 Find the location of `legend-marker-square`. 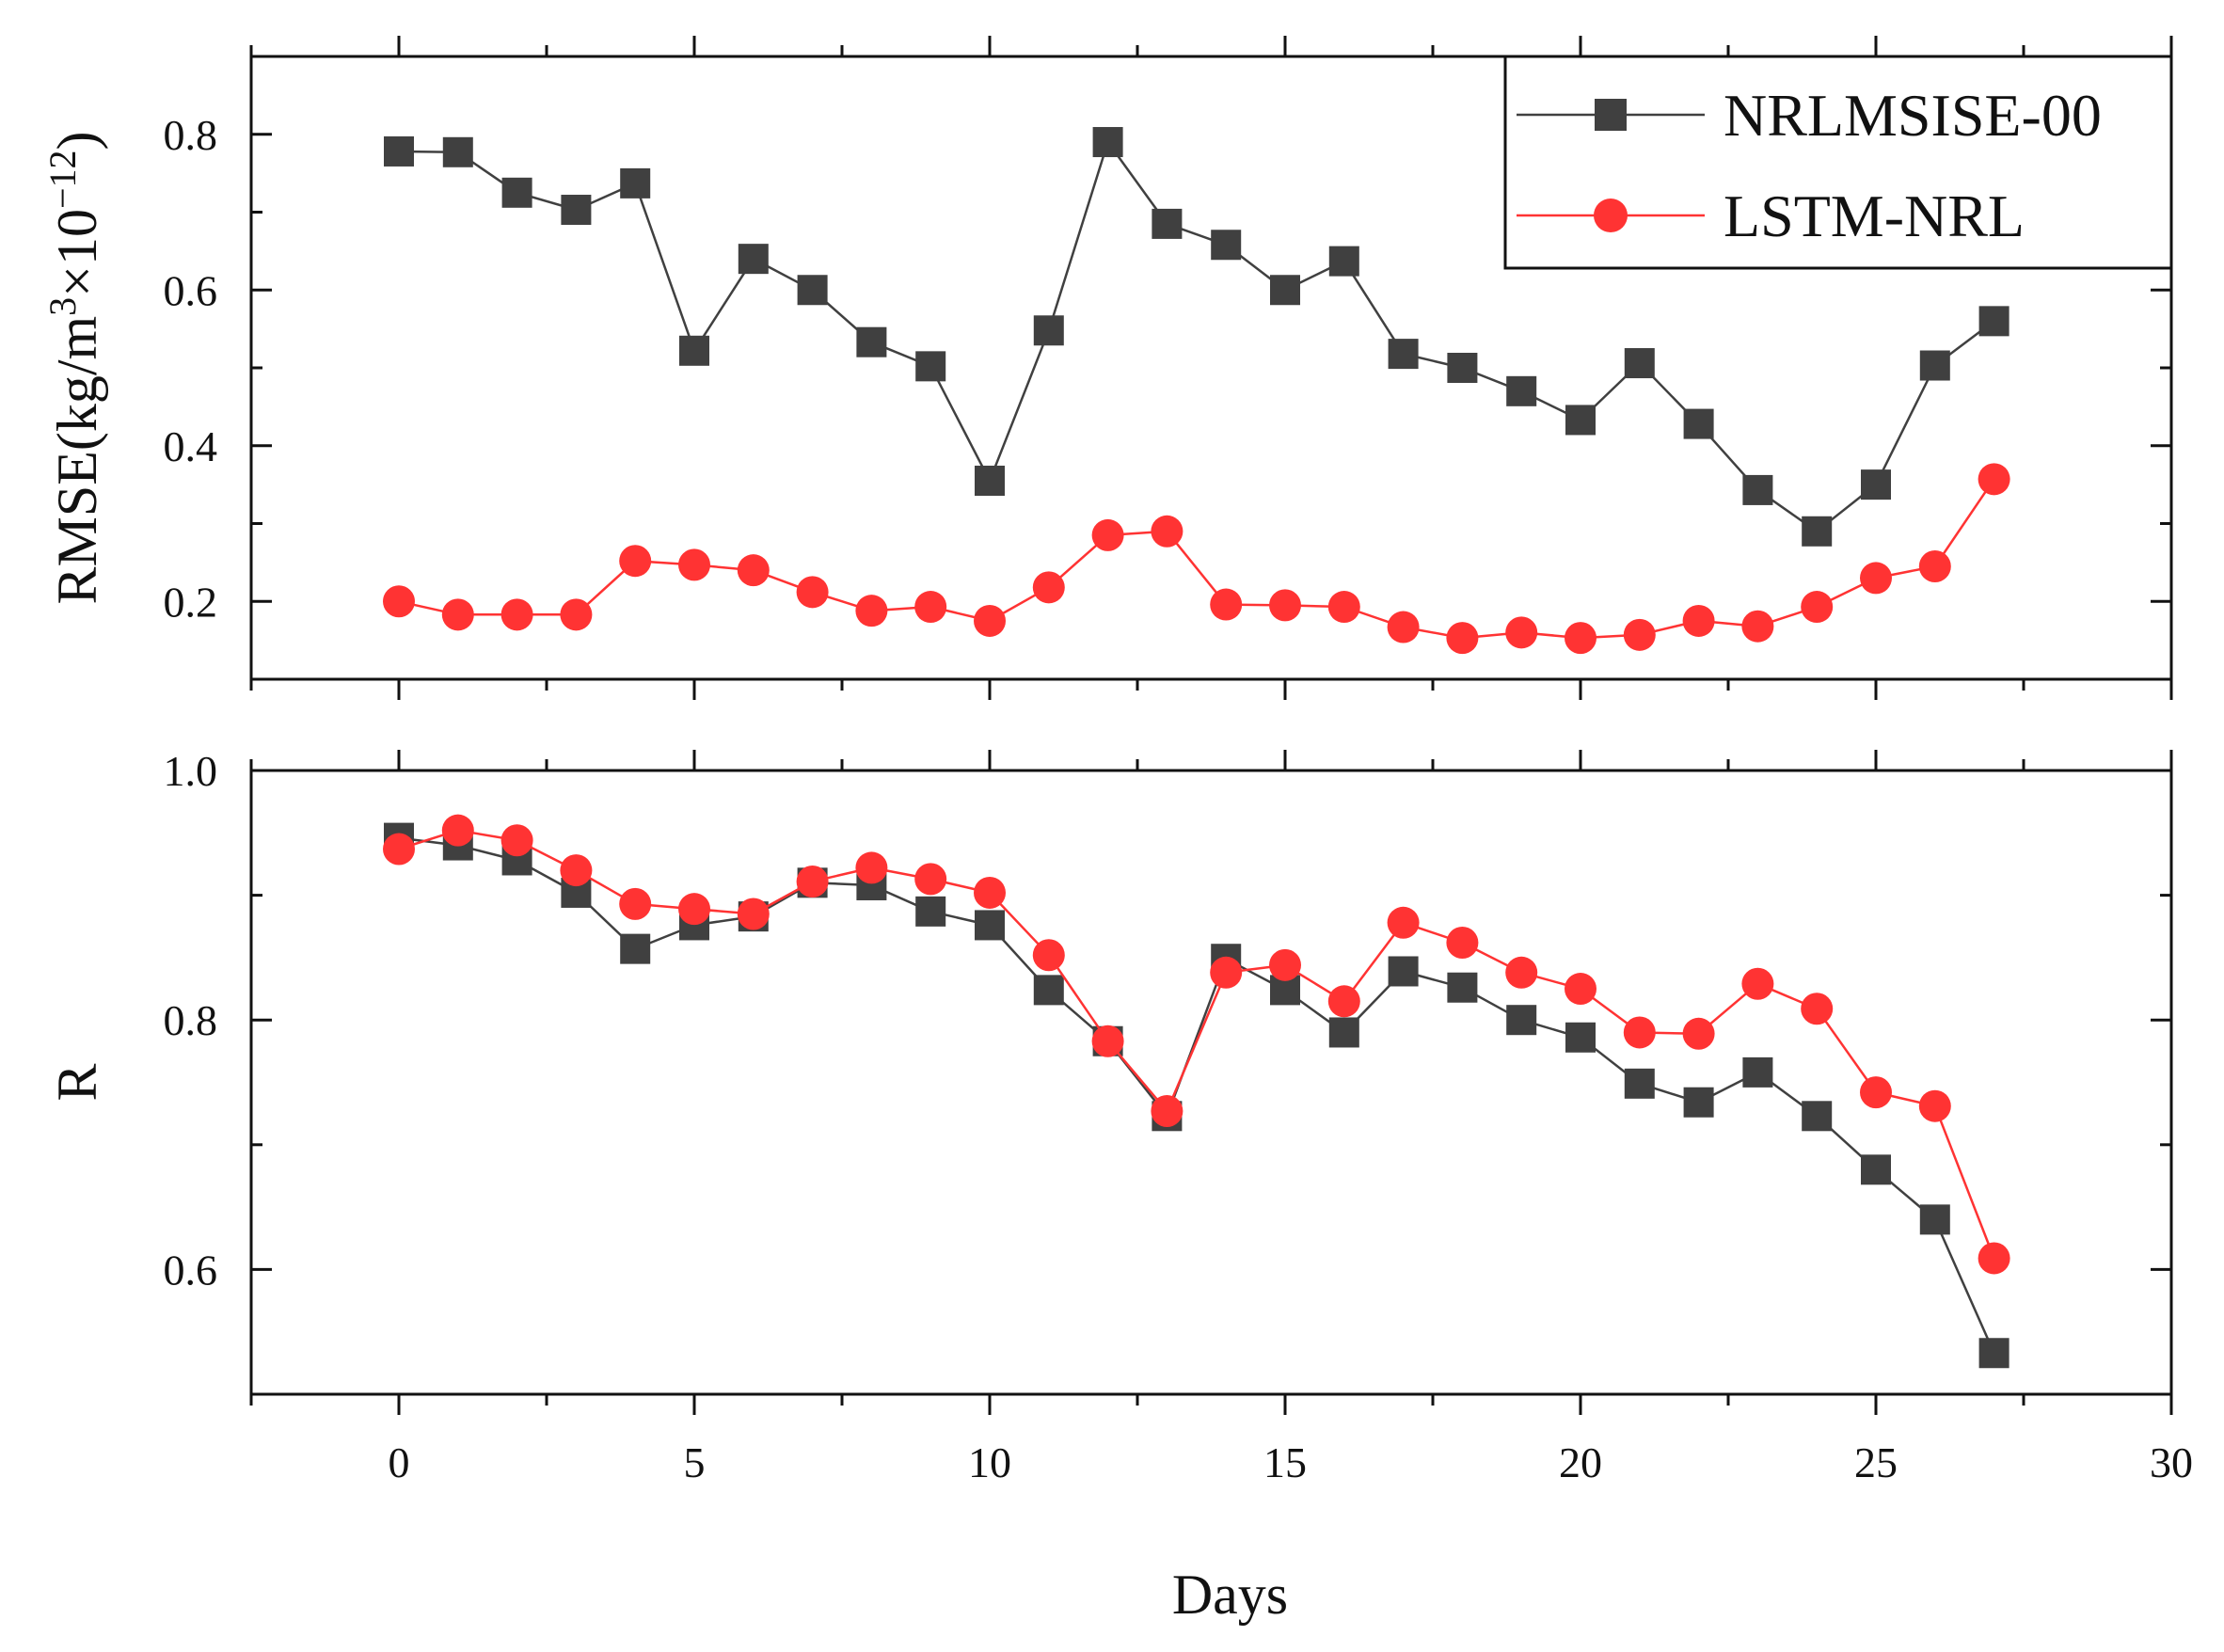

legend-marker-square is located at coordinates (1611, 115).